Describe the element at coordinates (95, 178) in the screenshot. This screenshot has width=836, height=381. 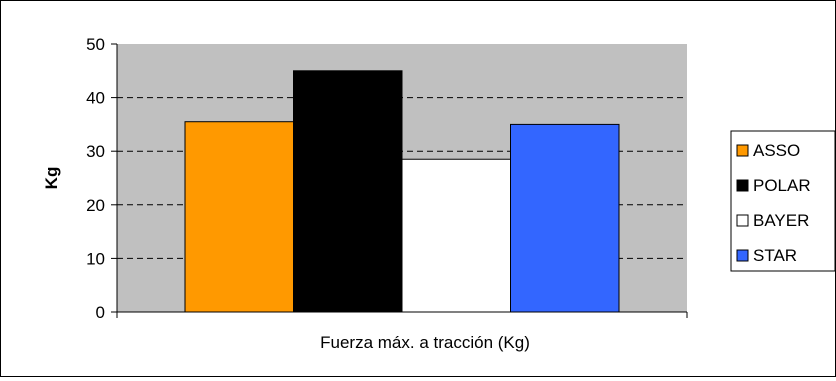
I see `y-tick-labels: 0 10 20 30 40 50` at that location.